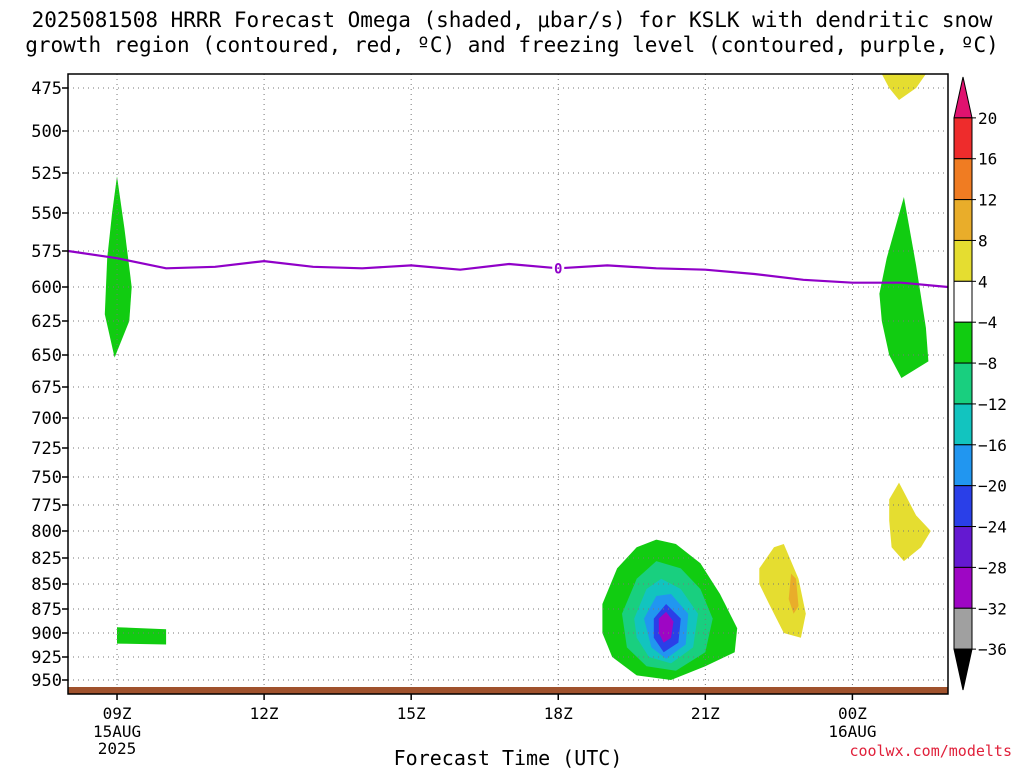 This screenshot has height=768, width=1024. Describe the element at coordinates (46, 89) in the screenshot. I see `y-tick-label: 475` at that location.